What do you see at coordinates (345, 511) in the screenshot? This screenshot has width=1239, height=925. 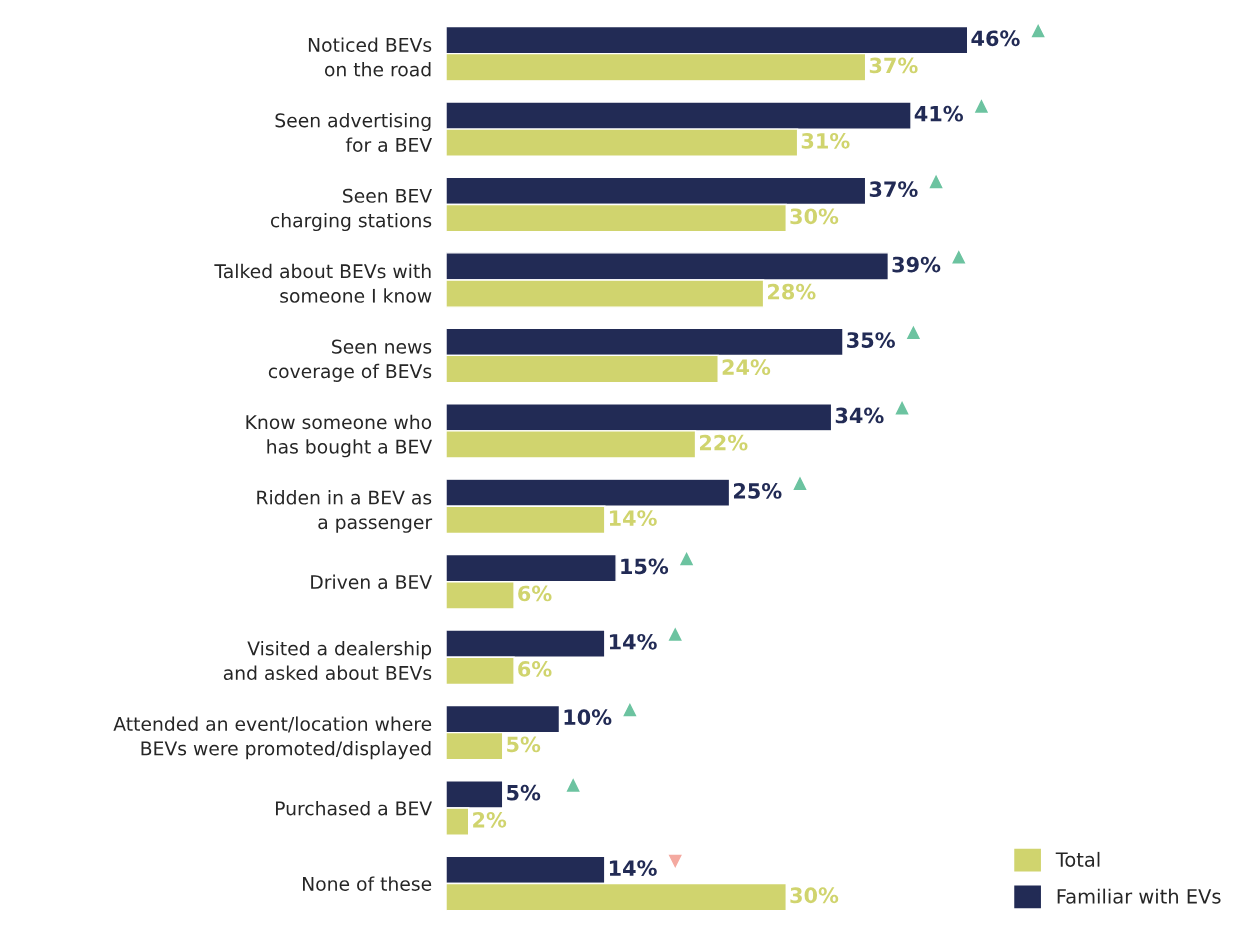 I see `y-tick-label: Ridden in a BEV as a passenger` at bounding box center [345, 511].